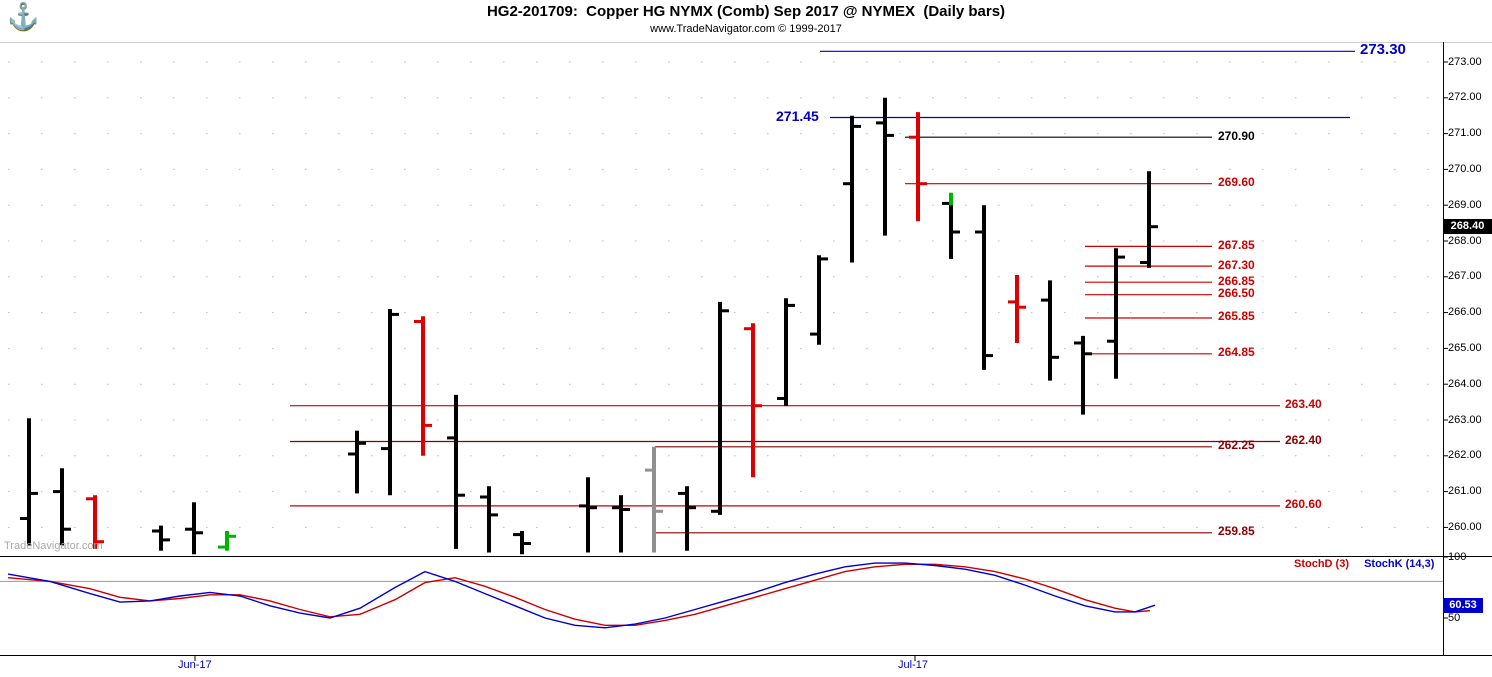 The height and width of the screenshot is (677, 1492). I want to click on price-tick-label: 269.00, so click(1465, 204).